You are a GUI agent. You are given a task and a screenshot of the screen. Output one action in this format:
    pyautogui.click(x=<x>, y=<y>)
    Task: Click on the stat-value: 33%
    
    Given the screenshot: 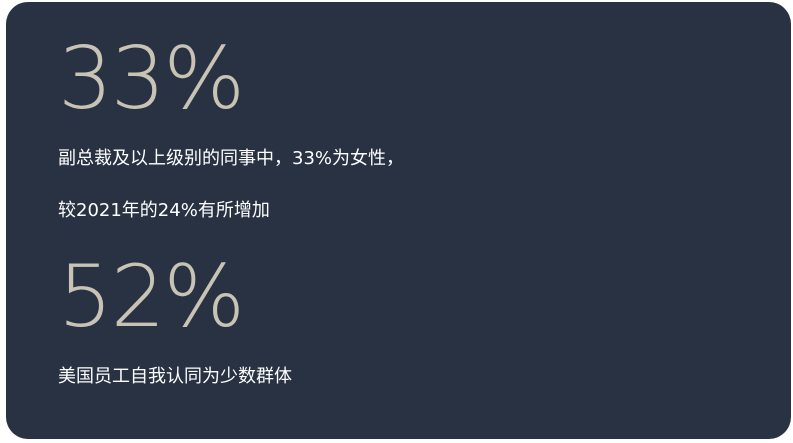 What is the action you would take?
    pyautogui.click(x=151, y=79)
    